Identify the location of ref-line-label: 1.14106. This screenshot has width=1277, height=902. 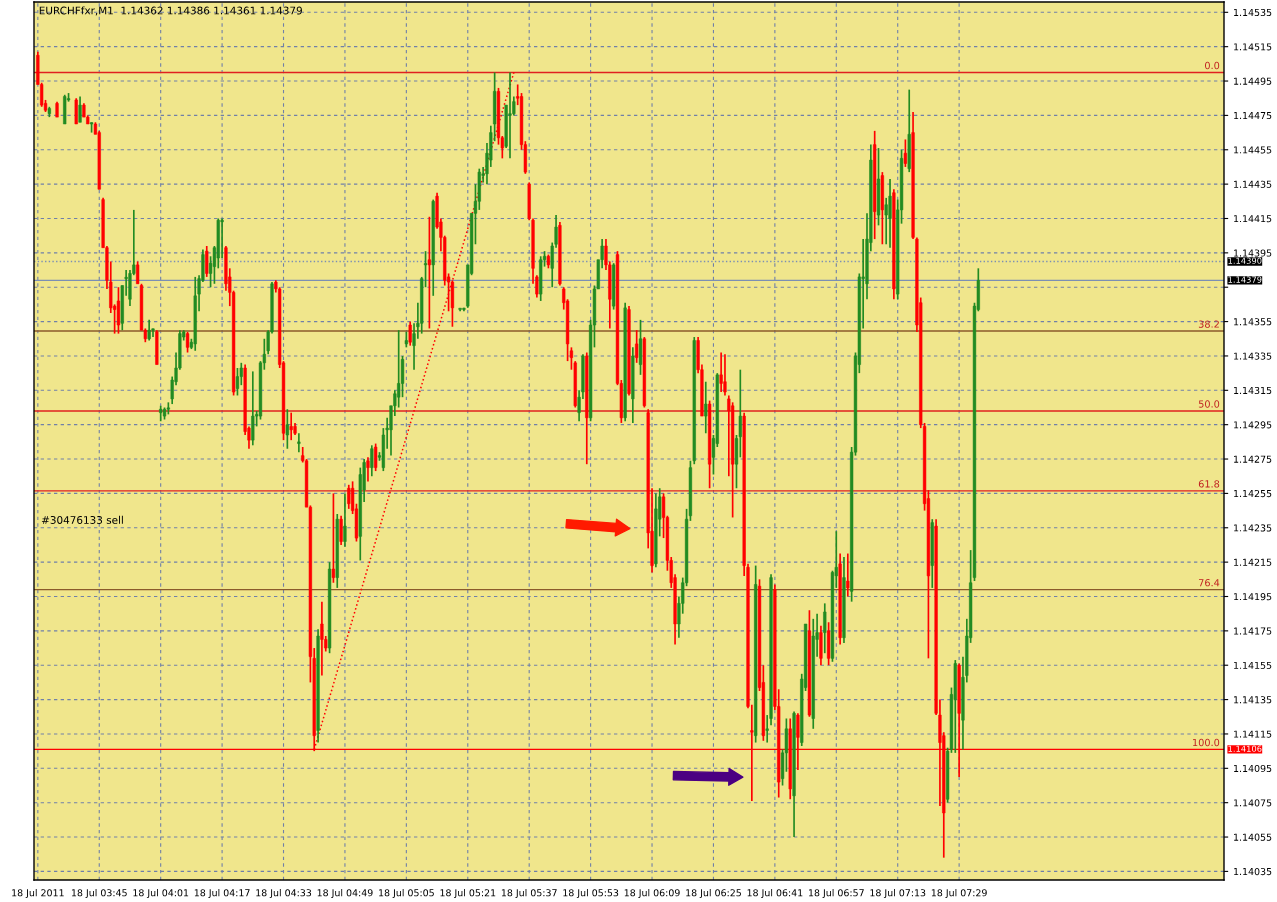
(1245, 748).